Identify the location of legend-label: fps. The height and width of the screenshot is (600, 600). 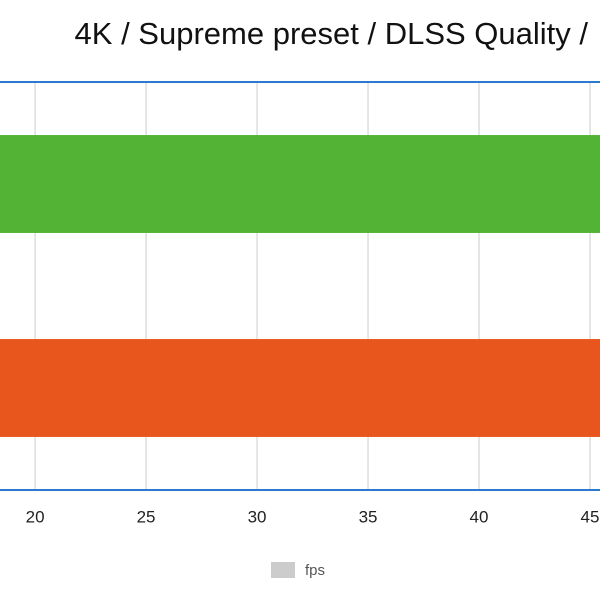
(315, 570).